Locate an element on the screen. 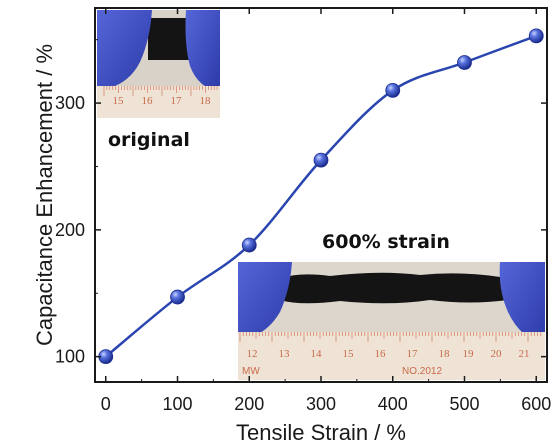  x-tick-label-100: 100 is located at coordinates (177, 404).